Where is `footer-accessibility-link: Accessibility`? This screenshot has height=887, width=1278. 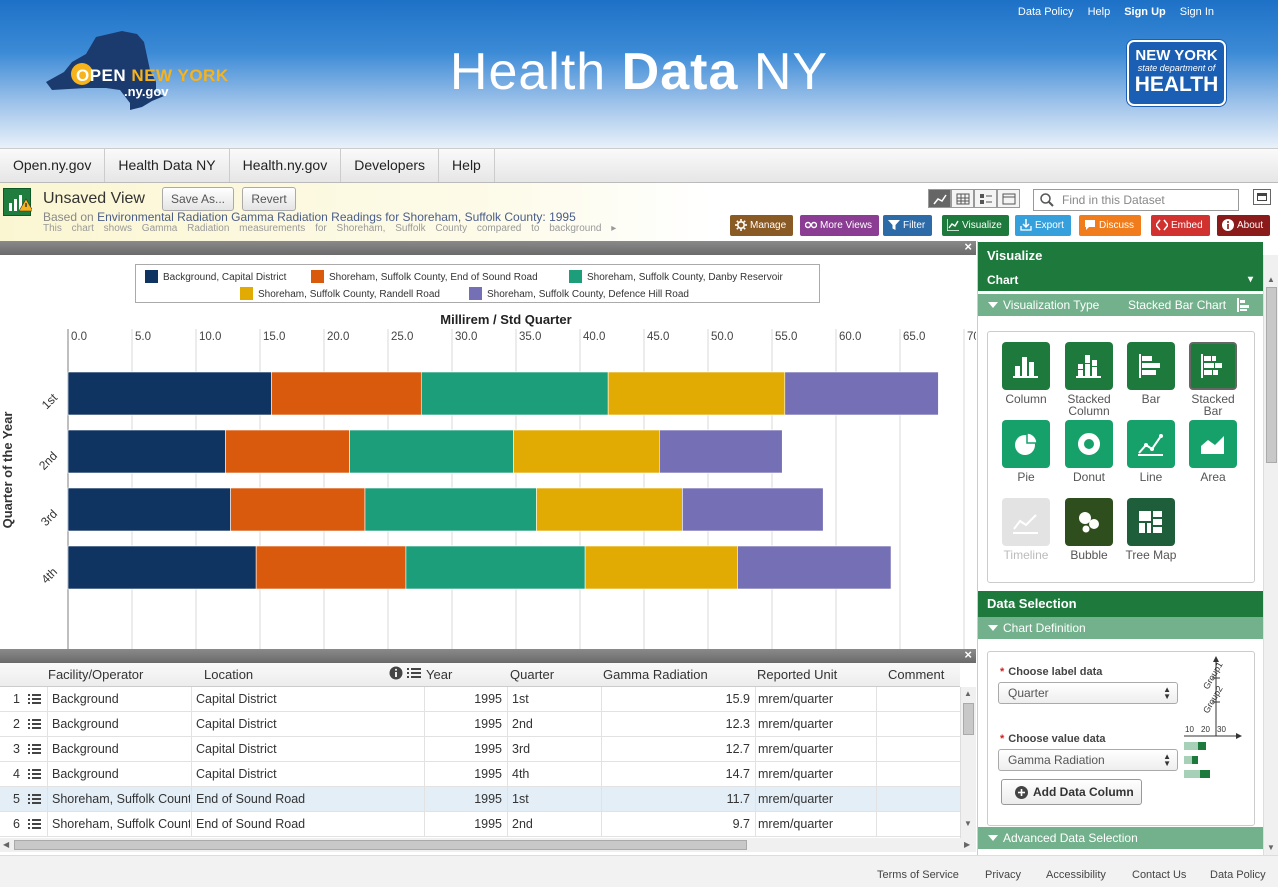
footer-accessibility-link: Accessibility is located at coordinates (1076, 875).